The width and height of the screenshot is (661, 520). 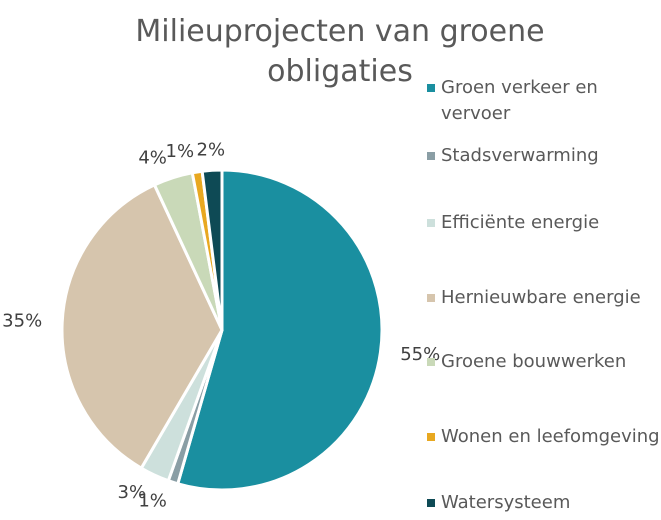 I want to click on chart-title: Milieuprojecten van groene obligaties, so click(x=340, y=51).